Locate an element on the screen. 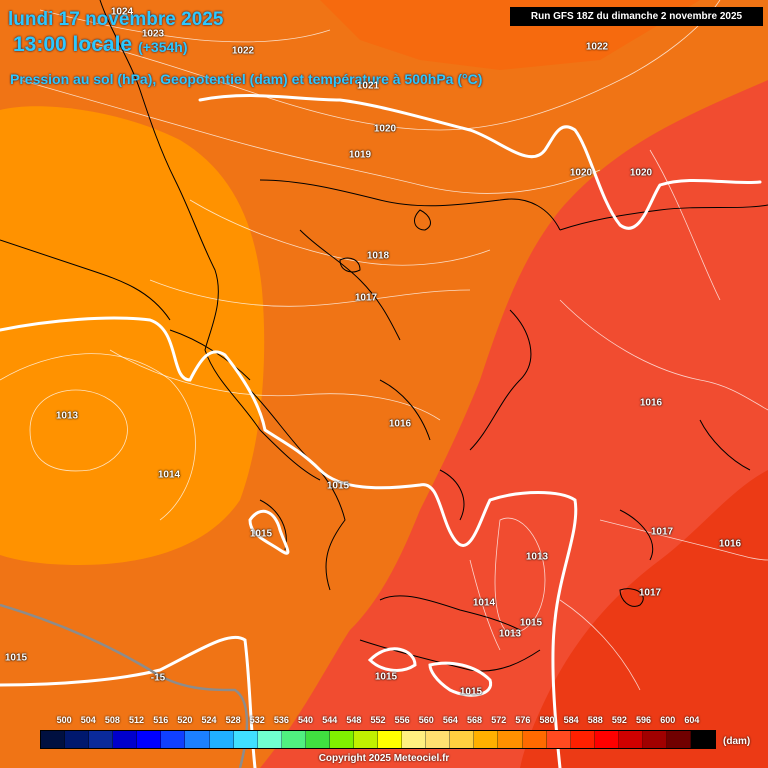  legend-value-label: 560 is located at coordinates (426, 720).